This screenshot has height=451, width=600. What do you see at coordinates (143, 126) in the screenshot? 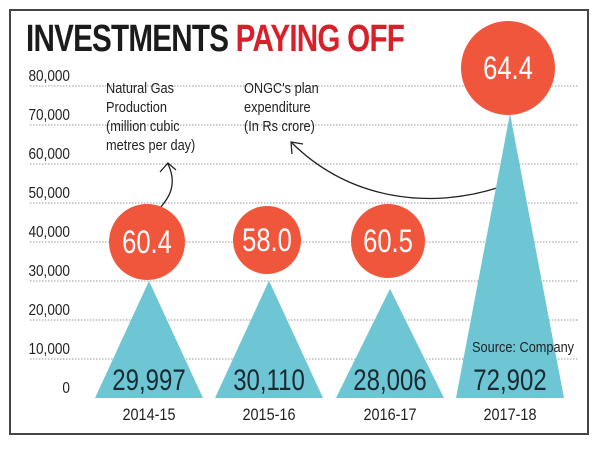
I see `gas-annotation-line: (million cubic` at bounding box center [143, 126].